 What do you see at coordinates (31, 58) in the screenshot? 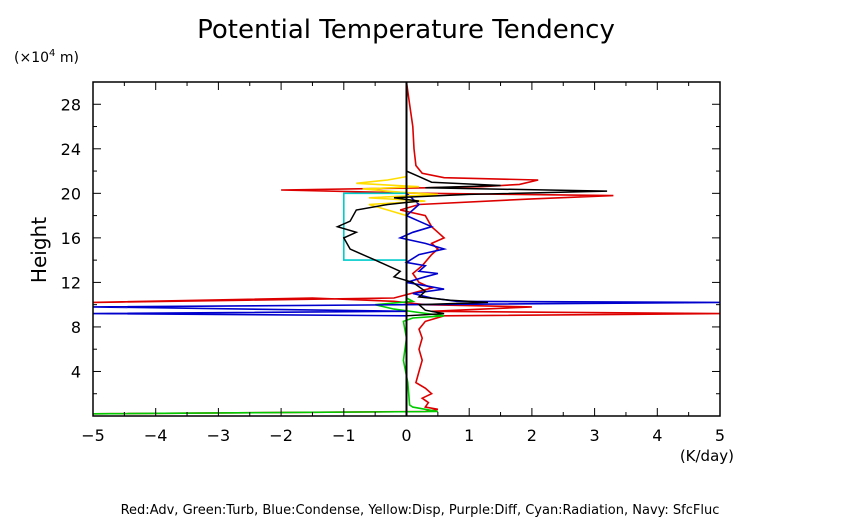
I see `y-unit-prefix: (×10` at bounding box center [31, 58].